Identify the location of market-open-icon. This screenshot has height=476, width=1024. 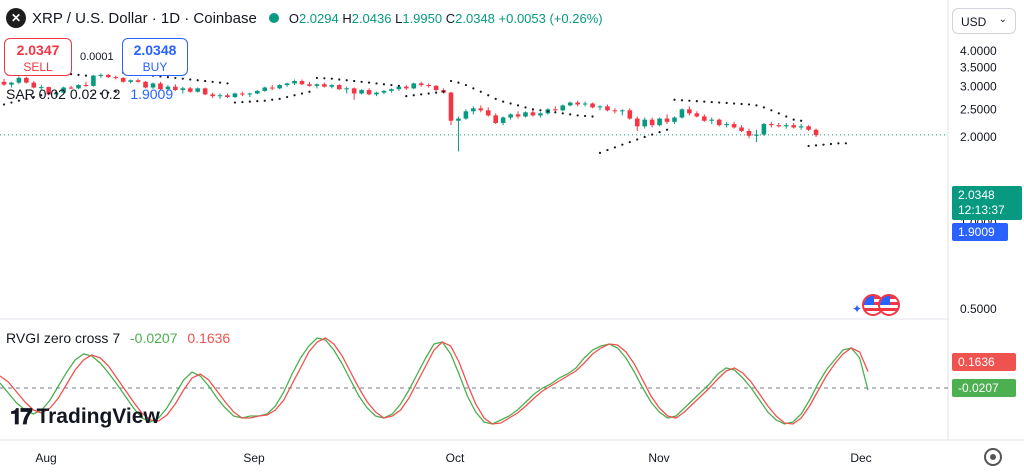
(273, 18).